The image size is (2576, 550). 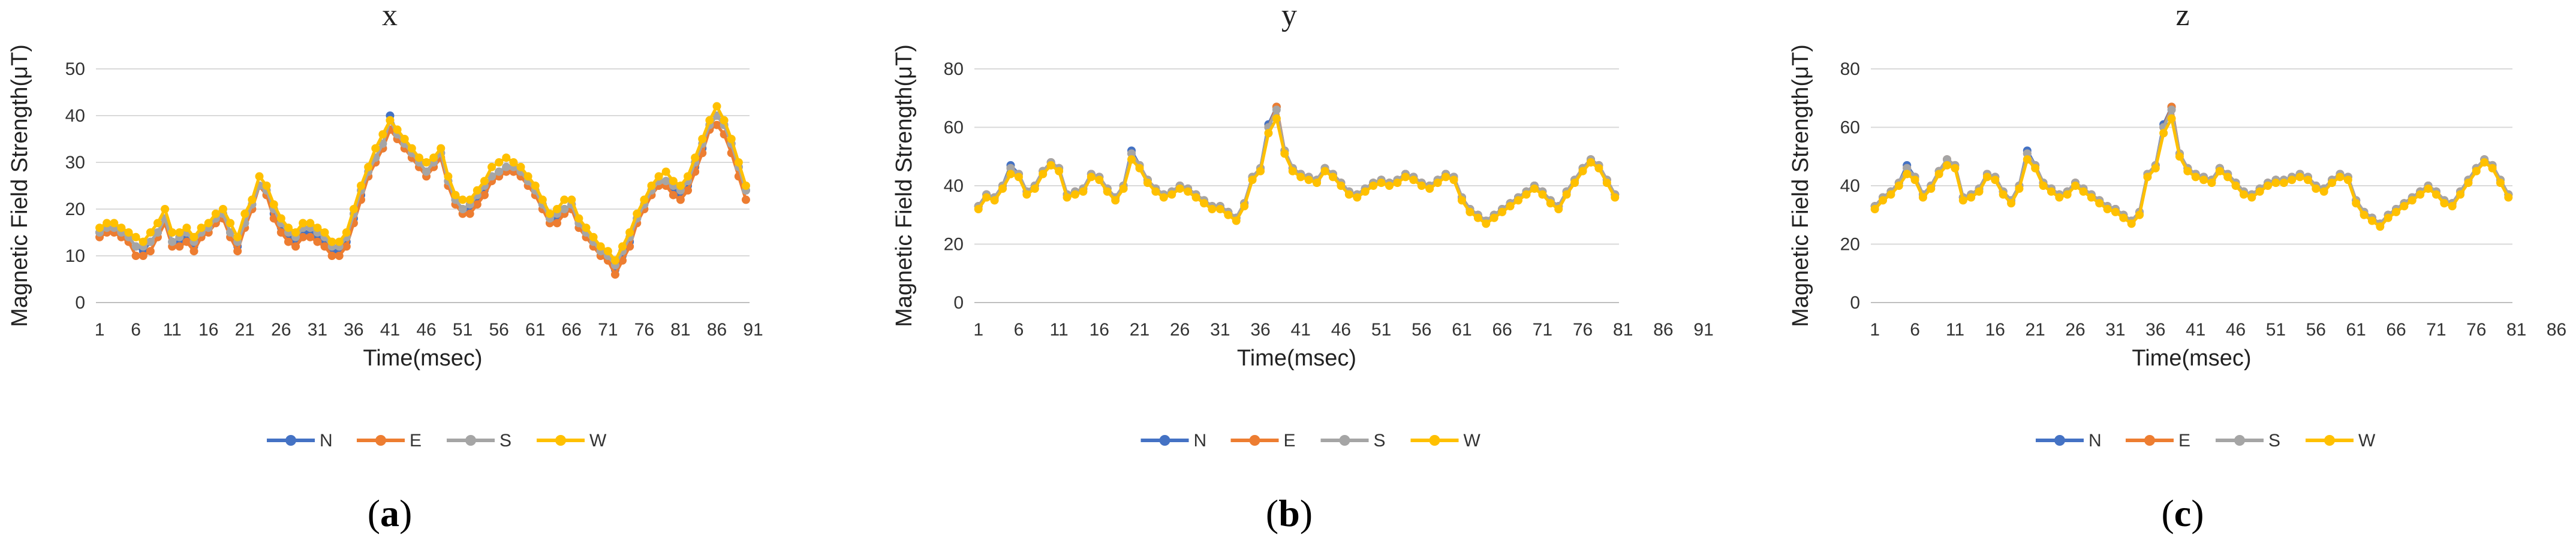 What do you see at coordinates (2035, 330) in the screenshot?
I see `x-tick-label: 21` at bounding box center [2035, 330].